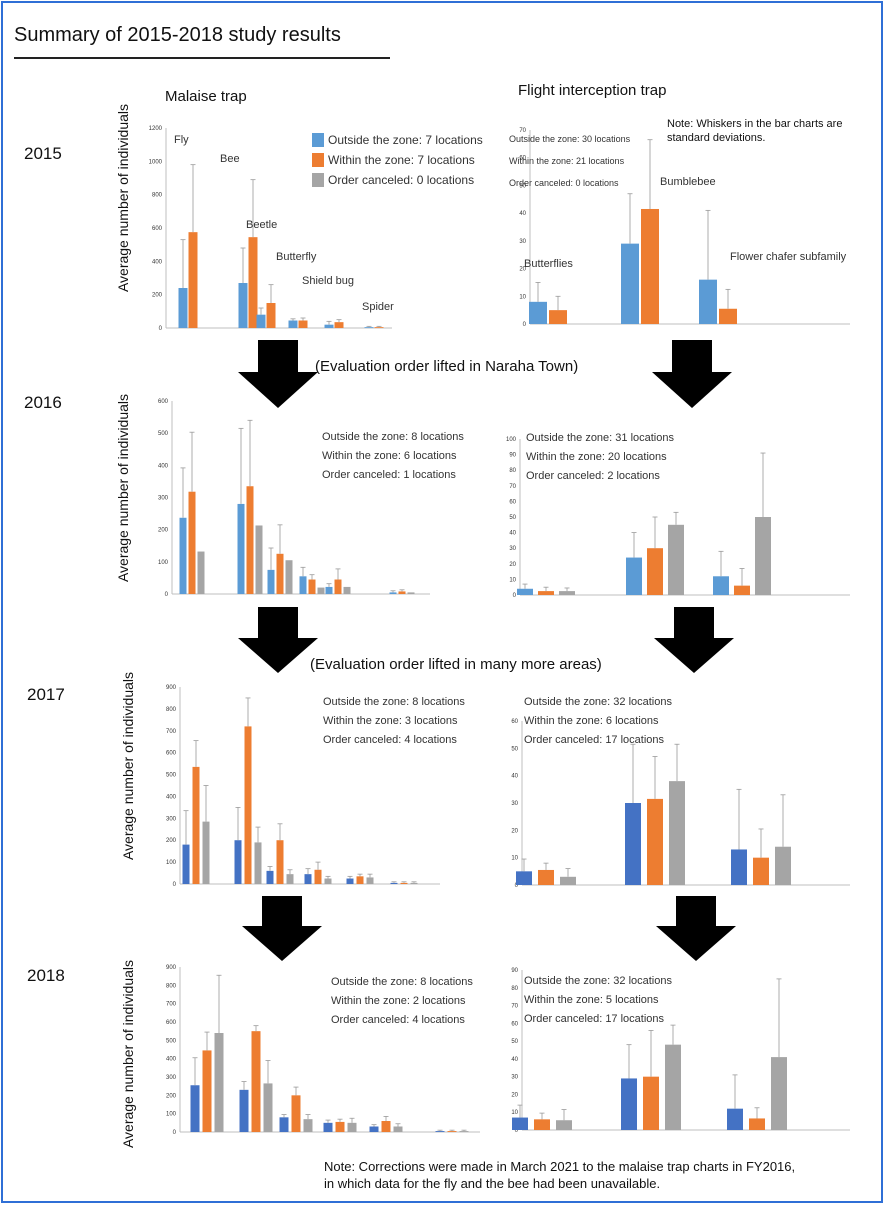 This screenshot has width=886, height=1206. What do you see at coordinates (512, 456) in the screenshot?
I see `y-tick-label: 90` at bounding box center [512, 456].